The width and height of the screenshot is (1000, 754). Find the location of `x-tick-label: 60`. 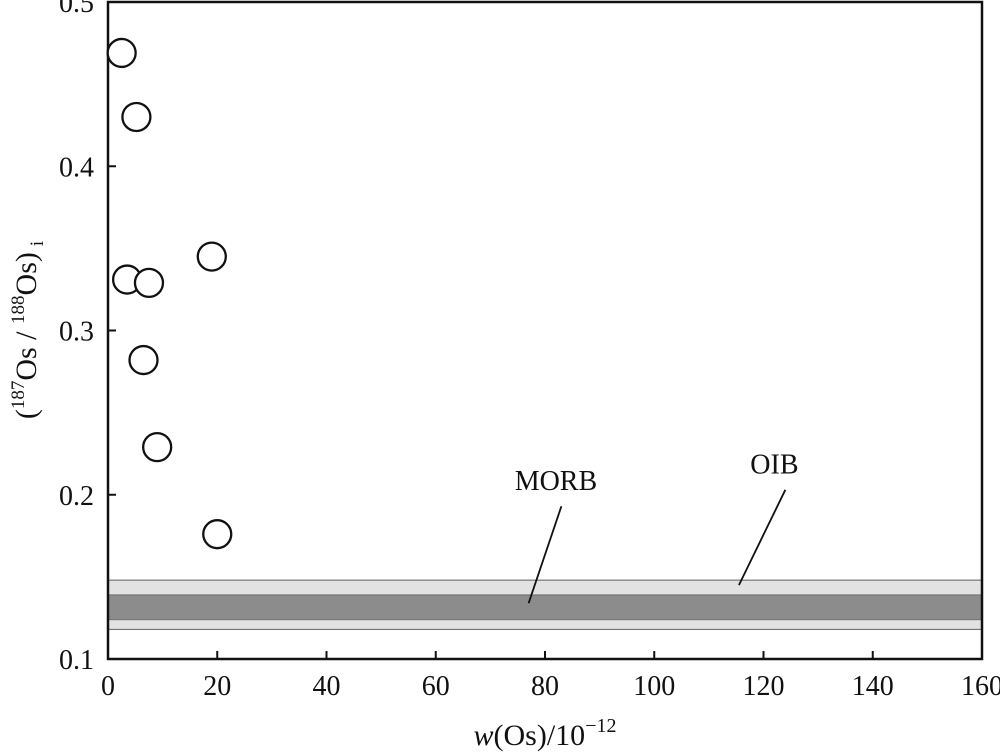

x-tick-label: 60 is located at coordinates (436, 686).